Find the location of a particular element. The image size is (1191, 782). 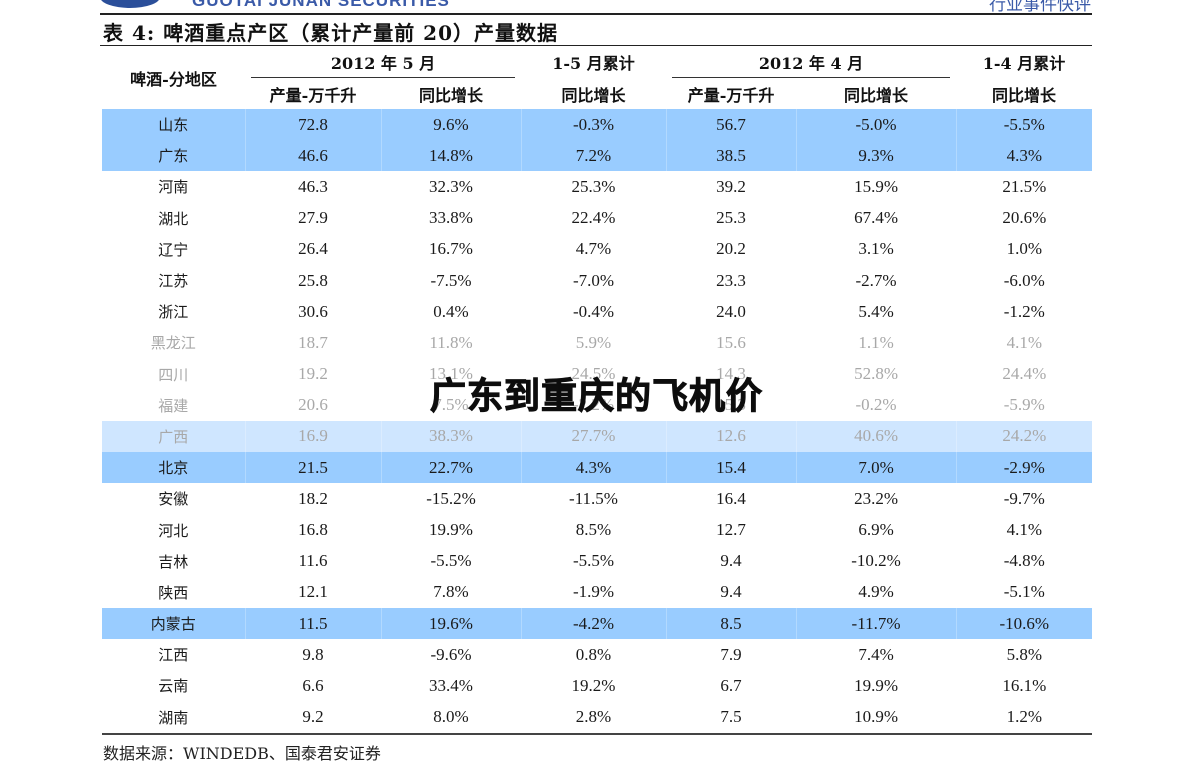

table-row: 内蒙古 11.5 19.6% -4.2% 8.5 -11.7% -10.6% is located at coordinates (597, 624).